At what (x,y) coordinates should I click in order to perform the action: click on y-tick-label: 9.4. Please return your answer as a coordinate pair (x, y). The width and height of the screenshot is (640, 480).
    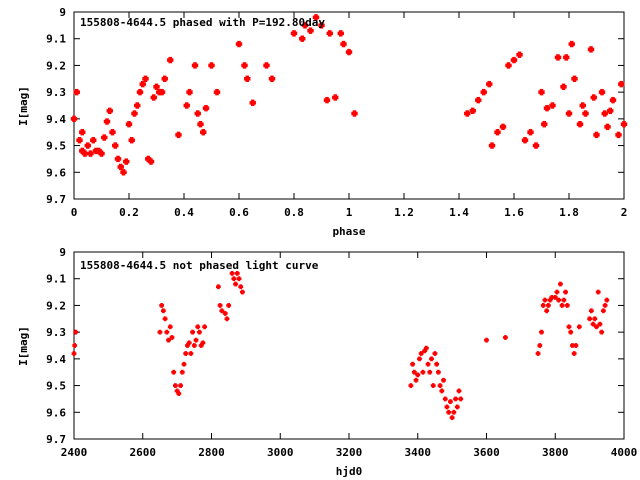
    Looking at the image, I should click on (56, 359).